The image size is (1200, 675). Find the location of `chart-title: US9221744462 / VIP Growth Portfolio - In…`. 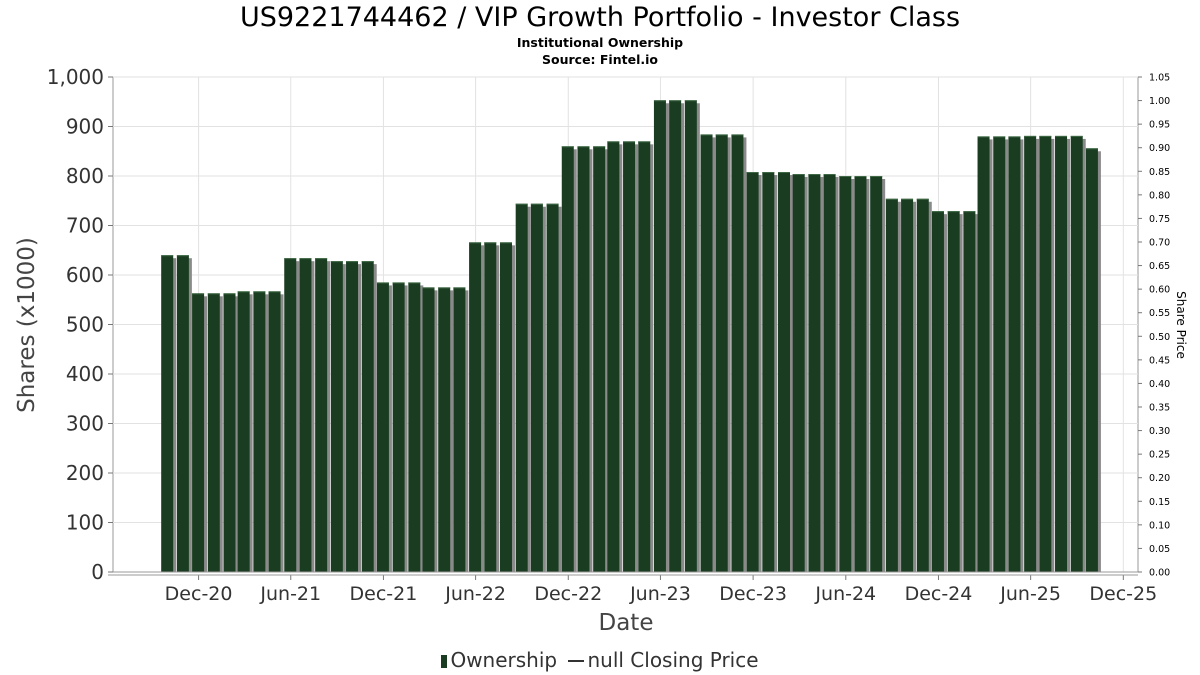

chart-title: US9221744462 / VIP Growth Portfolio - In… is located at coordinates (600, 17).